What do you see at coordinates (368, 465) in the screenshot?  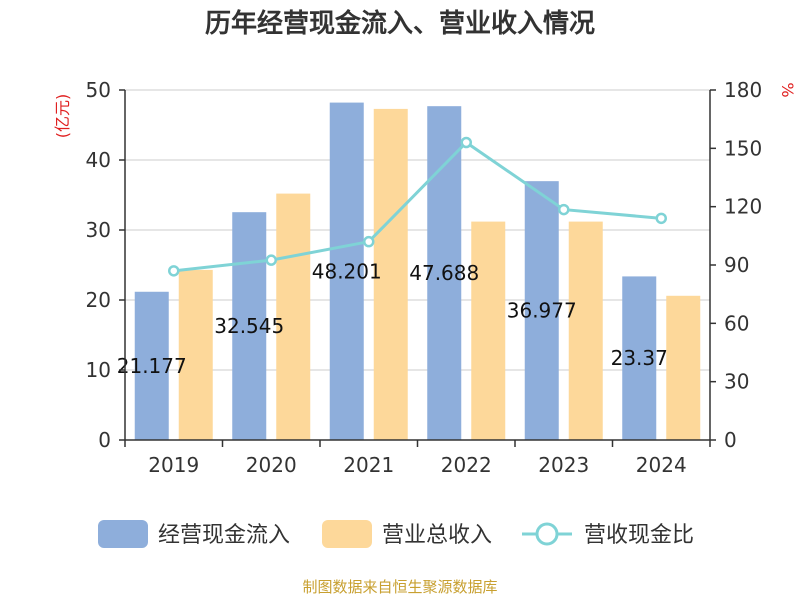 I see `x-tick-label: 2021` at bounding box center [368, 465].